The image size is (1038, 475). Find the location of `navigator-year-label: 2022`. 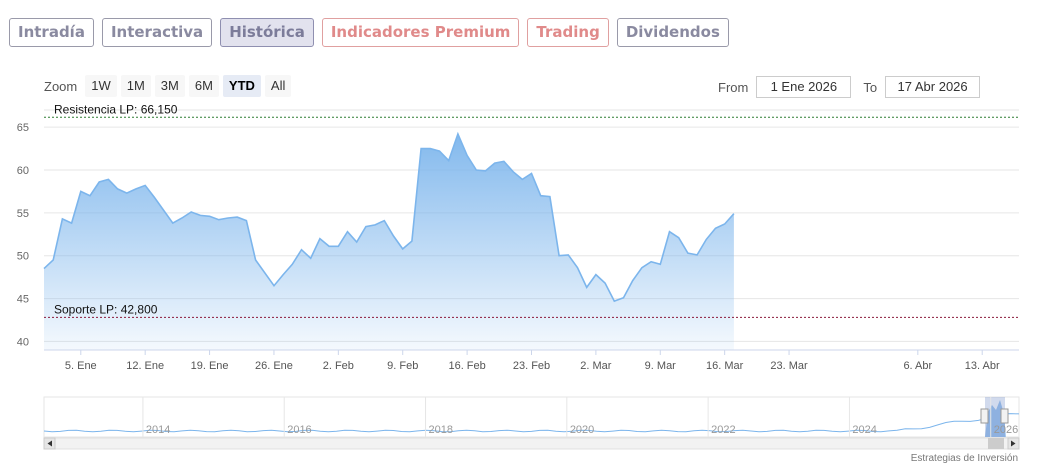

navigator-year-label: 2022 is located at coordinates (723, 430).